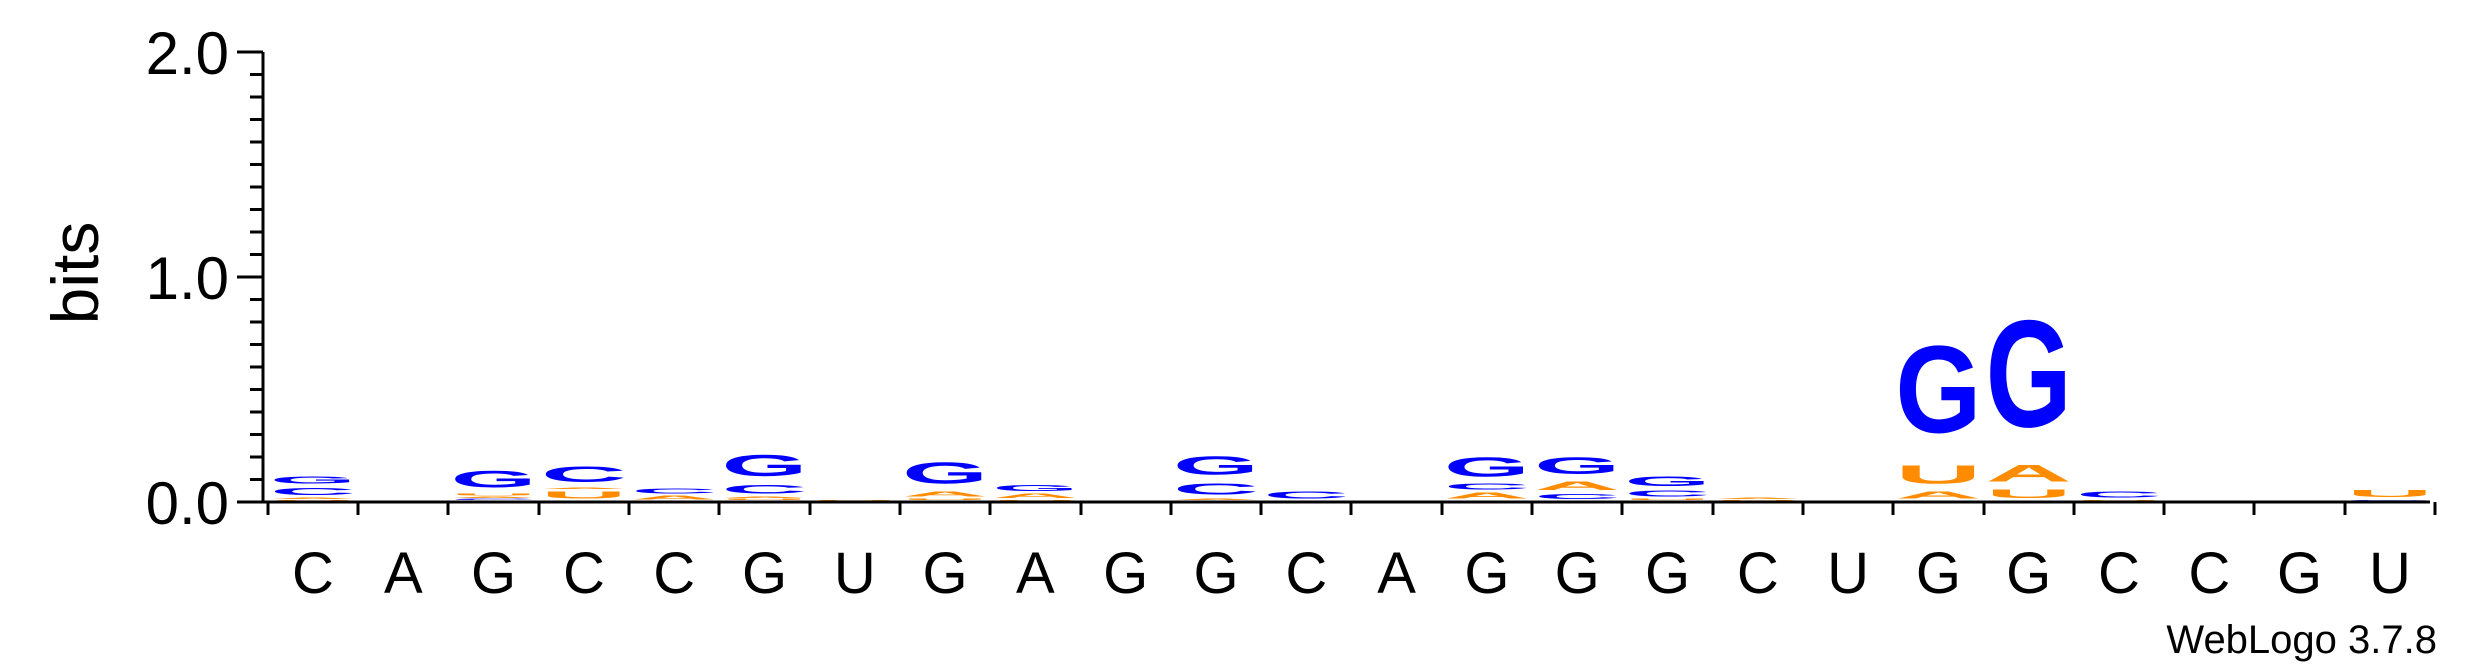 Image resolution: width=2475 pixels, height=667 pixels. Describe the element at coordinates (187, 53) in the screenshot. I see `y-tick-label: 2.0` at that location.